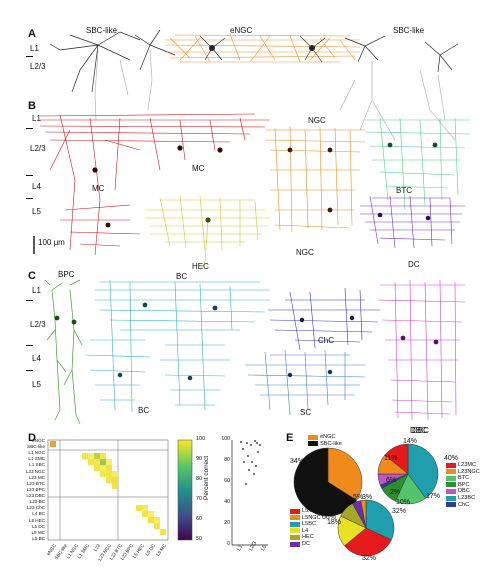 The image size is (491, 570). I want to click on pie-charts, so click(366, 500).